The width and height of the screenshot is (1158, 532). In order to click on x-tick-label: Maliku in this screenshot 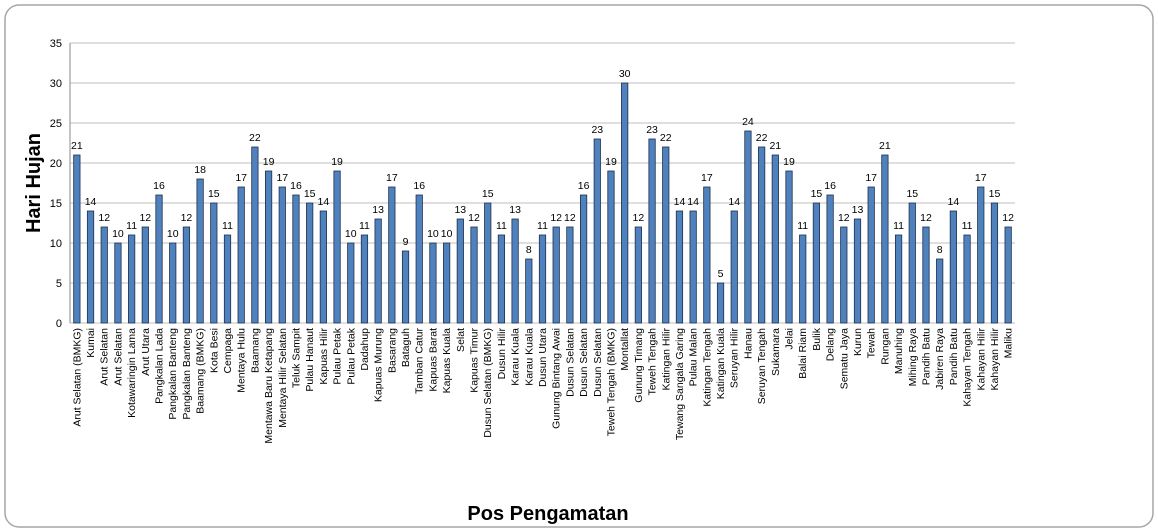, I will do `click(1009, 343)`.